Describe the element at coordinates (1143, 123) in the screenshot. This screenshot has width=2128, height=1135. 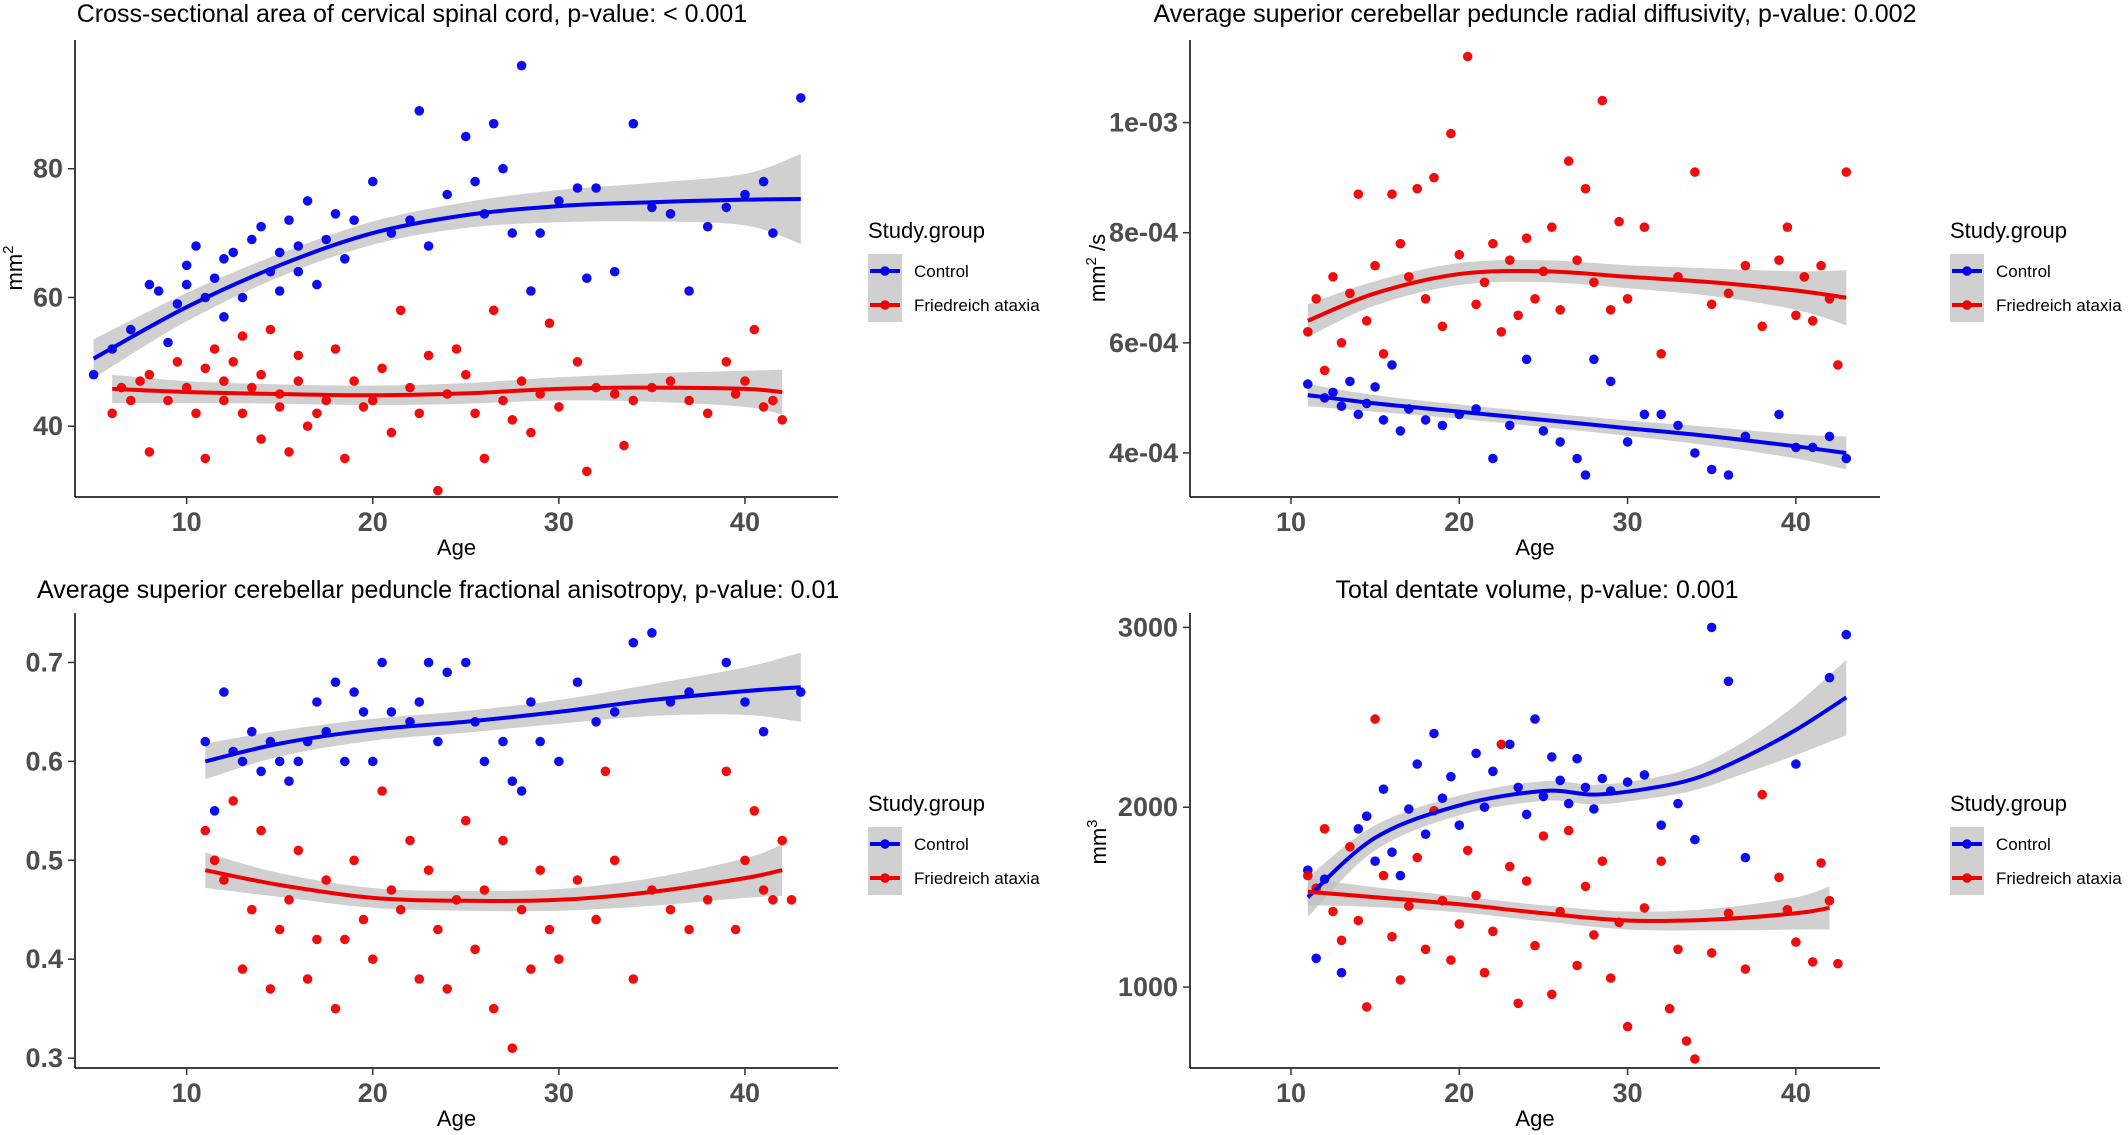
I see `y-tick-label: 1e-03` at that location.